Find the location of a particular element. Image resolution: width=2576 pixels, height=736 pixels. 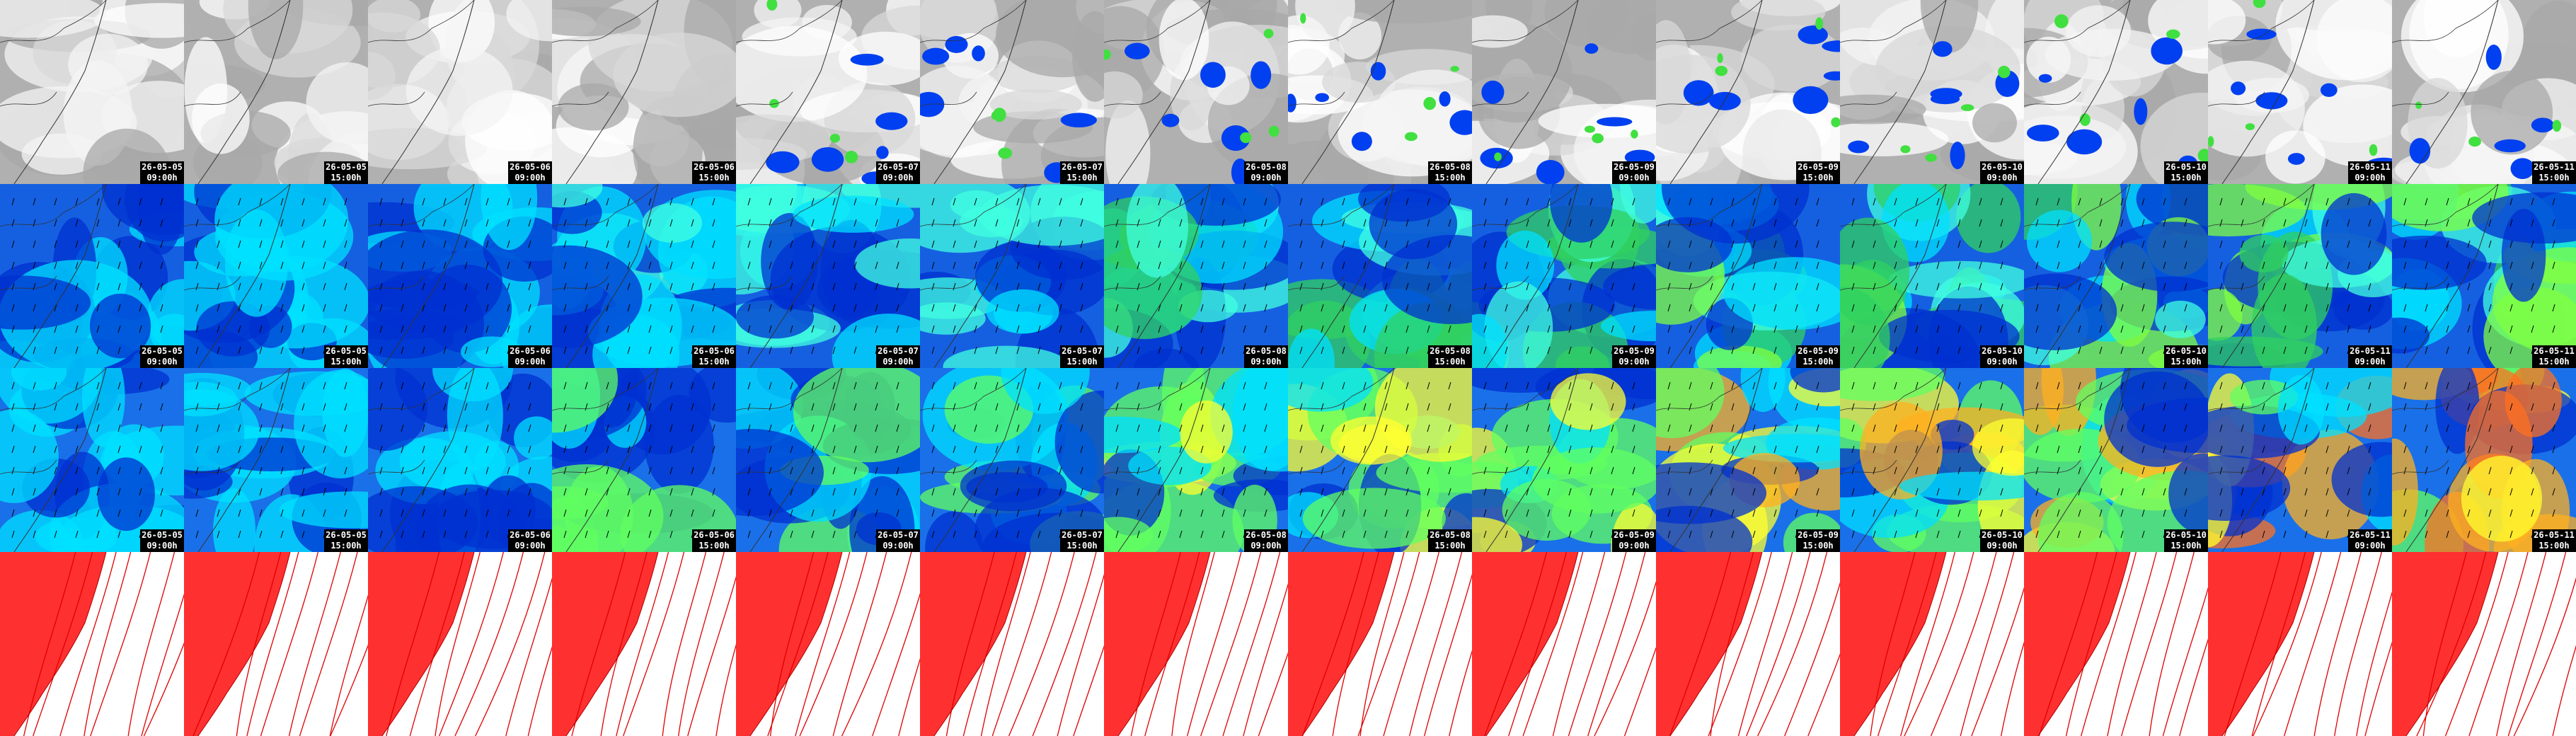

panel-date: 26-05-07 is located at coordinates (898, 167).